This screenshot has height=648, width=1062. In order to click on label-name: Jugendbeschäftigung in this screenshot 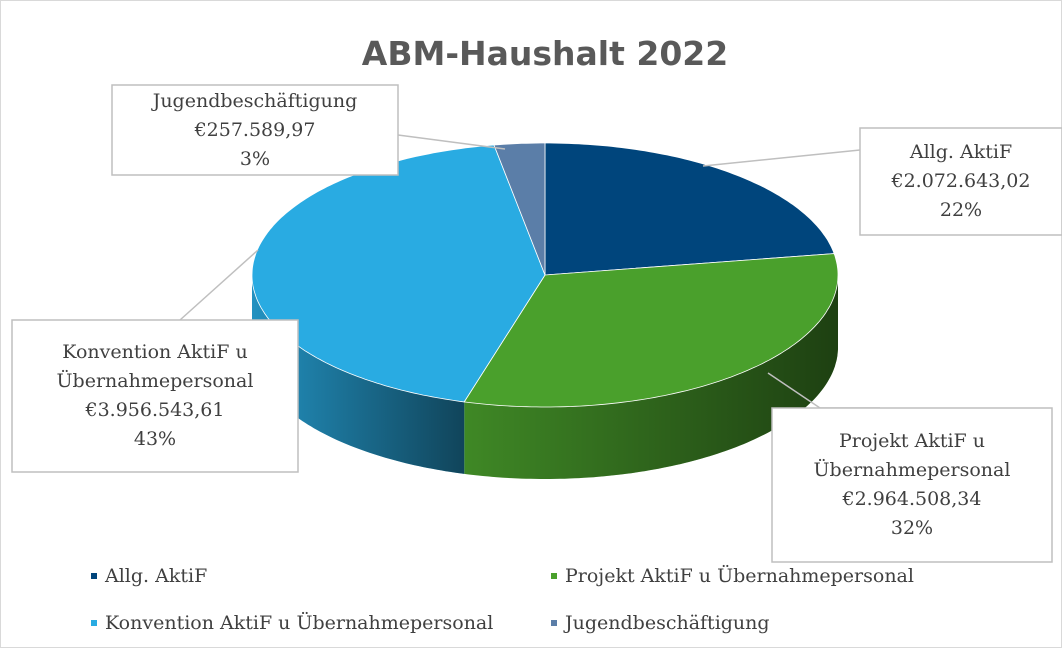, I will do `click(255, 100)`.